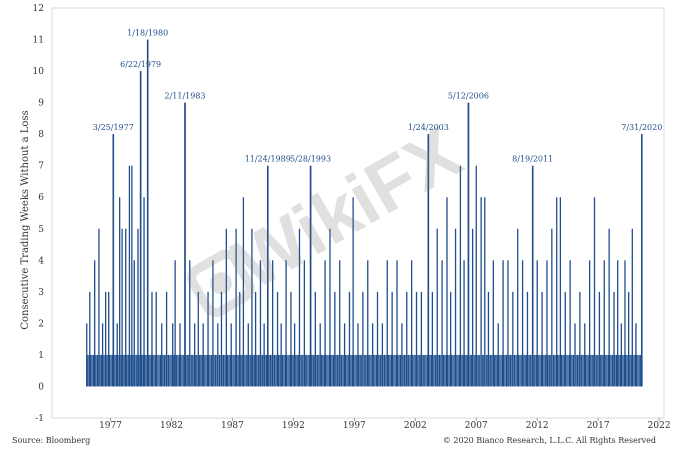 This screenshot has height=454, width=692. Describe the element at coordinates (113, 127) in the screenshot. I see `annotation-label: 3/25/1977` at that location.